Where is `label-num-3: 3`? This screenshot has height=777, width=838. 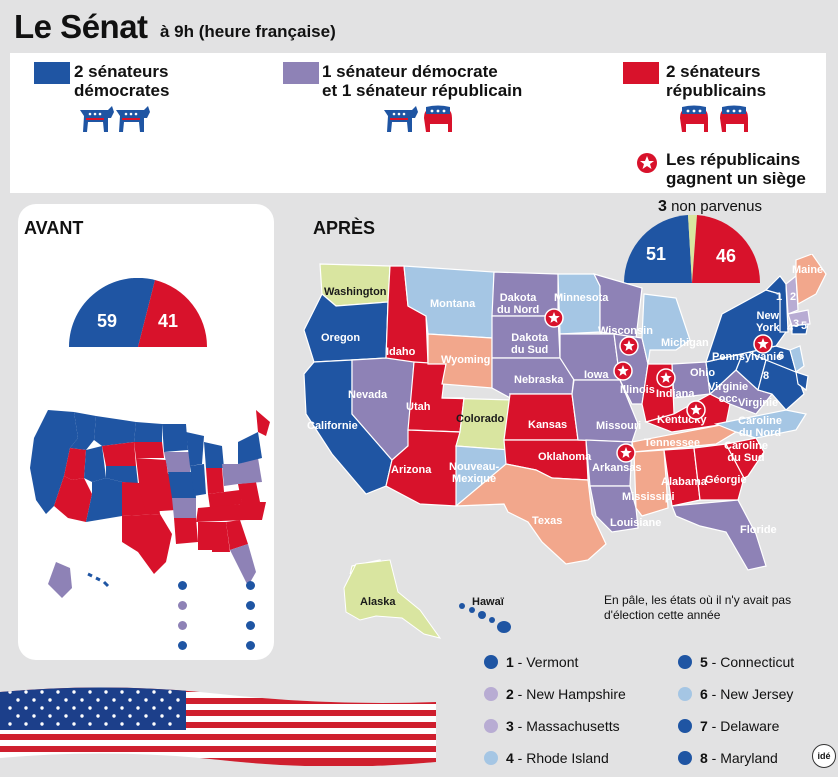
label-num-3: 3 is located at coordinates (796, 324).